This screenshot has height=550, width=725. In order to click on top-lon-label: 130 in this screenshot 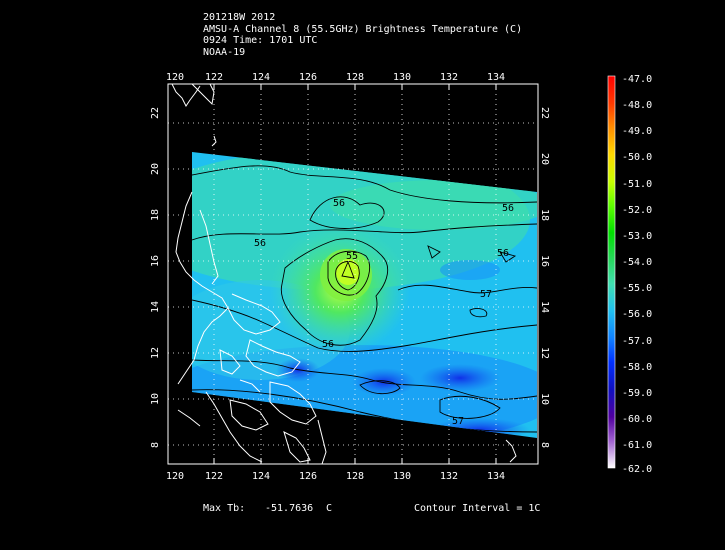, I will do `click(402, 77)`.